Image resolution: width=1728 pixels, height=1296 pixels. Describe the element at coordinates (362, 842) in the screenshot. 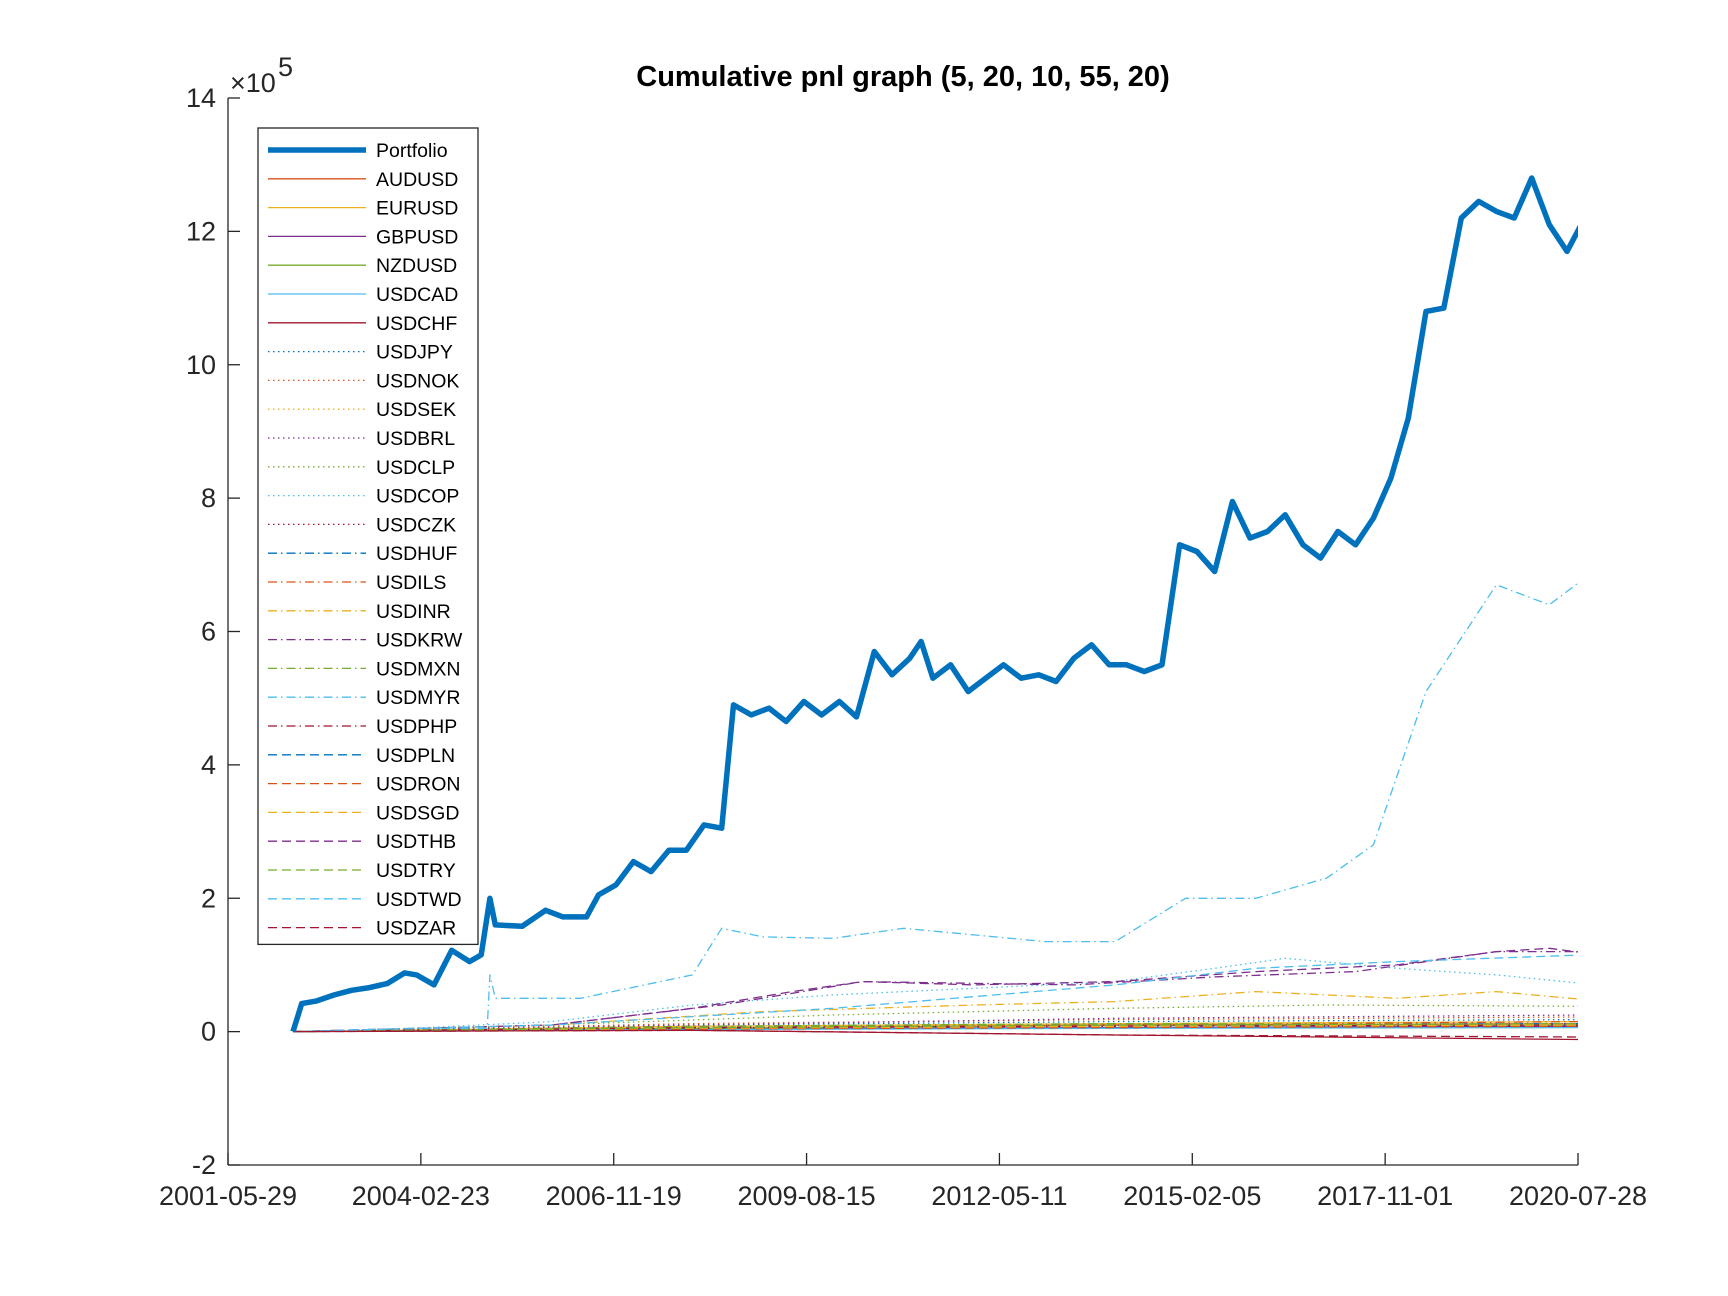

I see `legend-item-usdthb: USDTHB` at that location.